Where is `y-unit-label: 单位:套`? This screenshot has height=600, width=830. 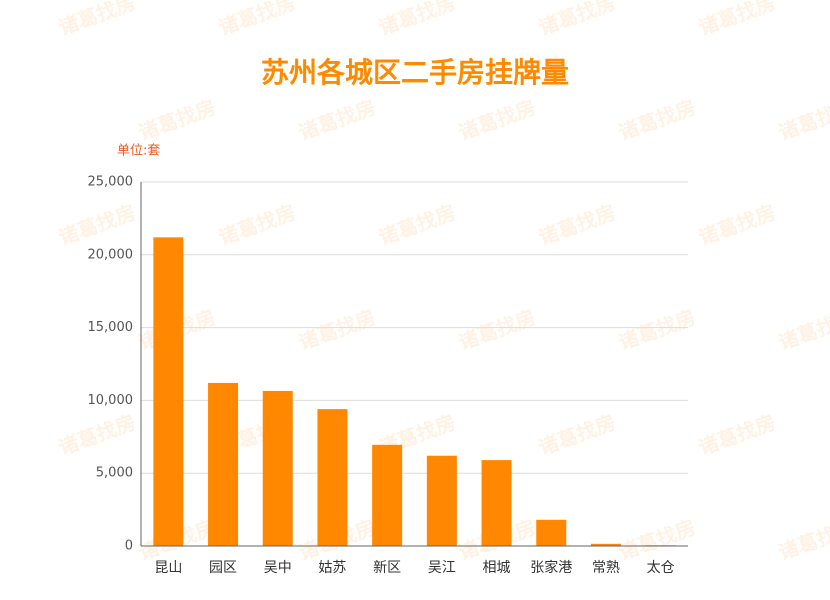 y-unit-label: 单位:套 is located at coordinates (138, 151).